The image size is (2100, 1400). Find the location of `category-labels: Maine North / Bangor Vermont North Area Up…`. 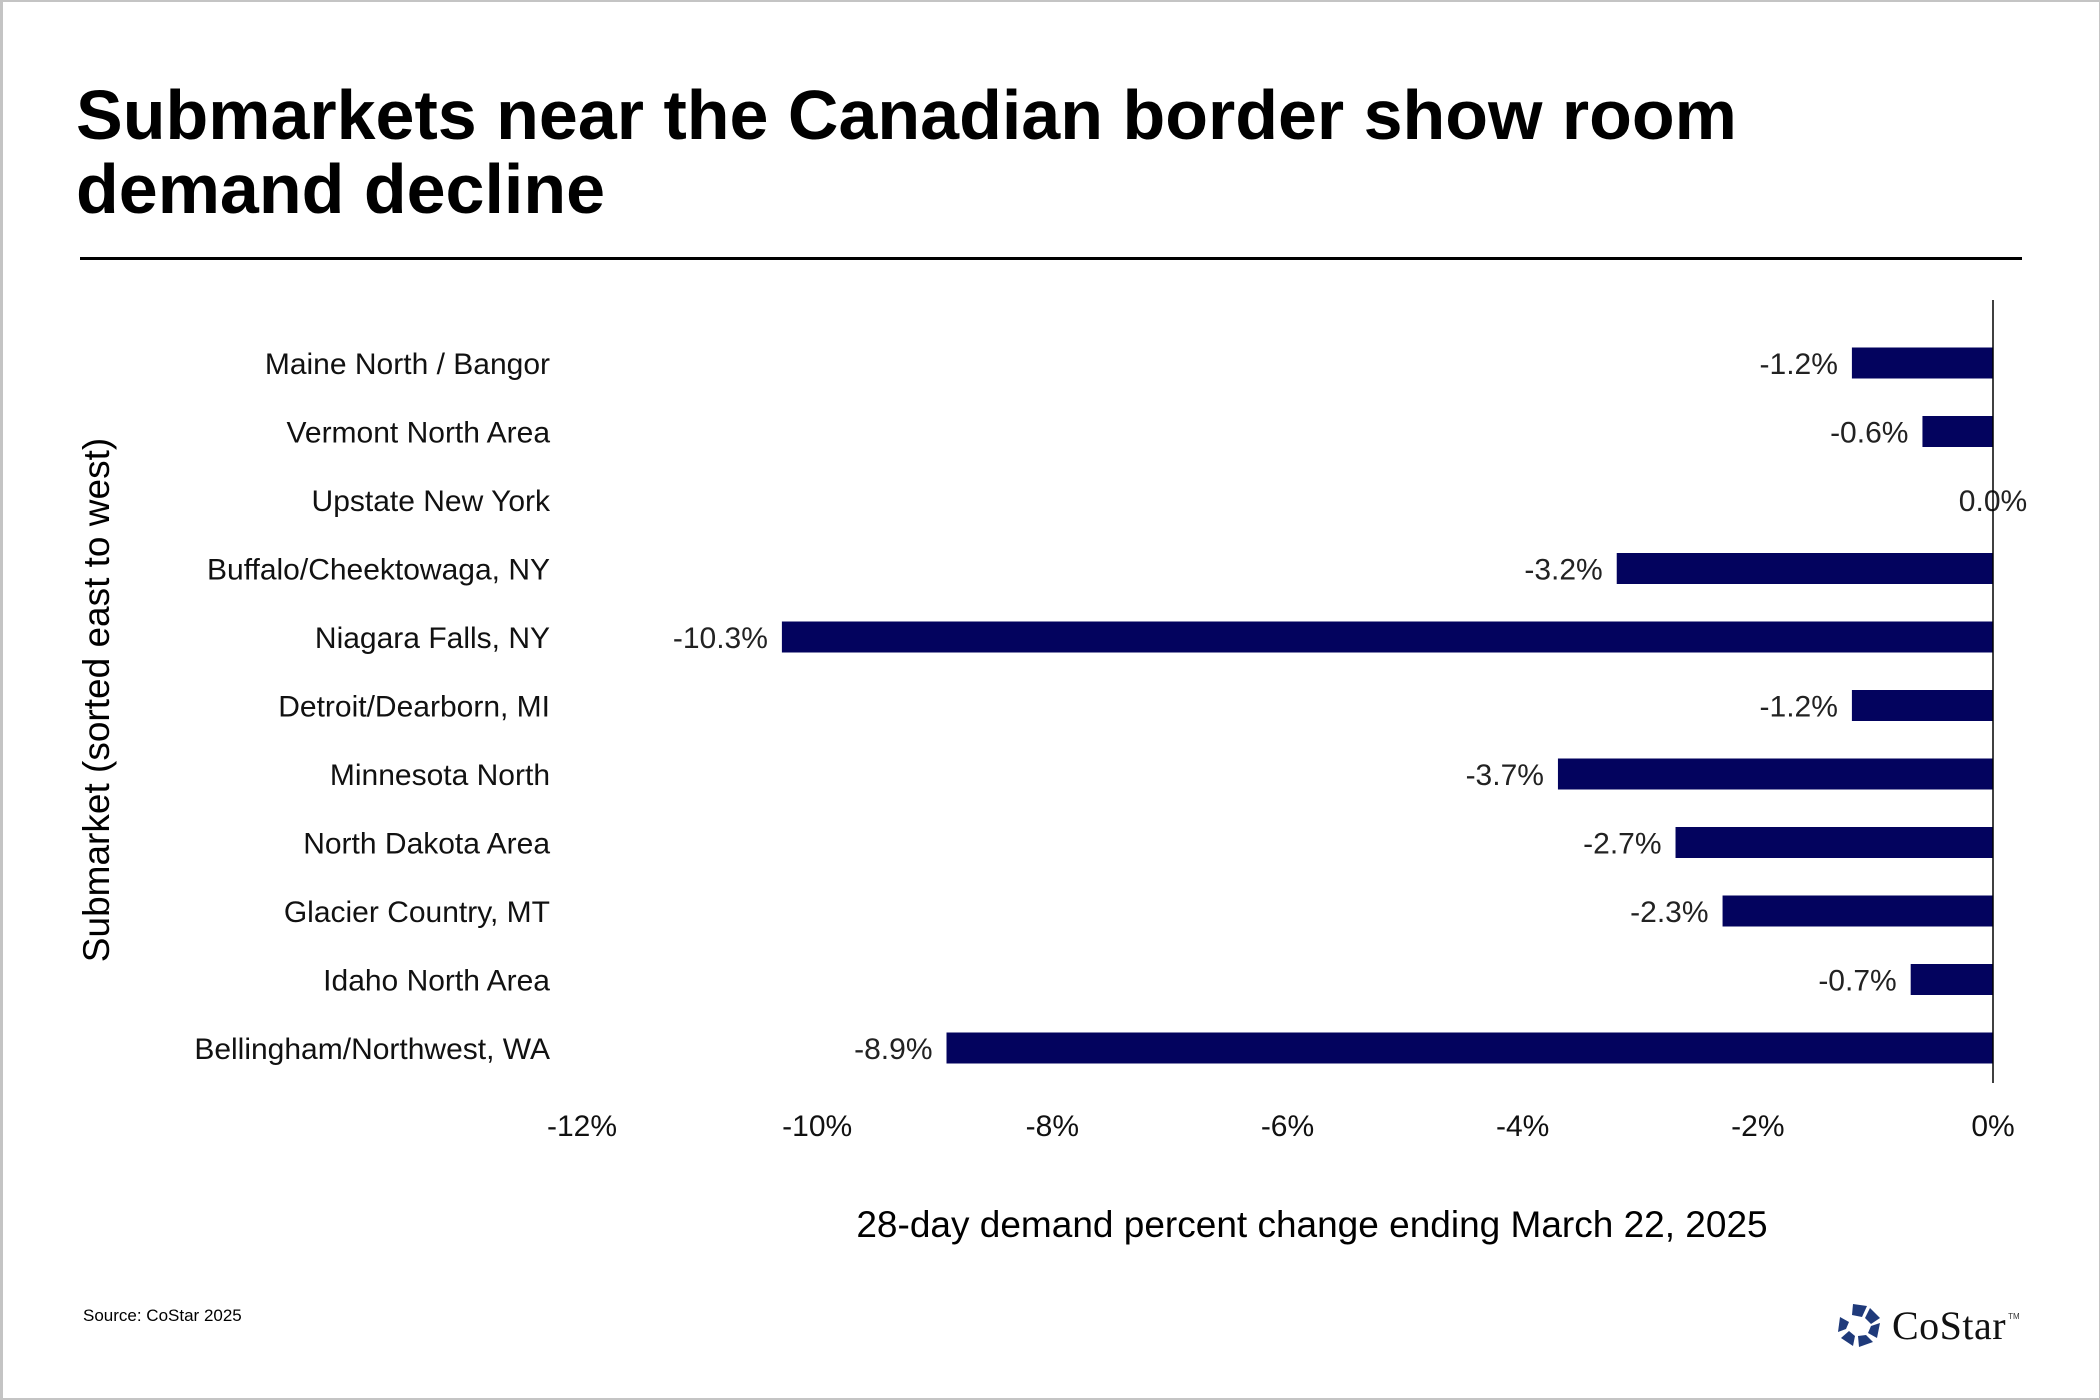

category-labels: Maine North / Bangor Vermont North Area Up… is located at coordinates (372, 707).